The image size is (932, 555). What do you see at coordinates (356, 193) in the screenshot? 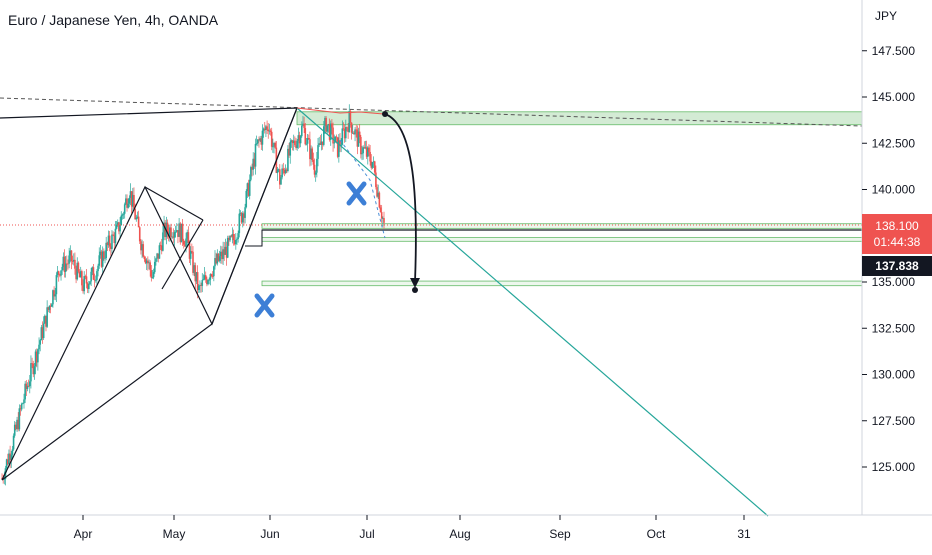
I see `x-marker-1-icon` at bounding box center [356, 193].